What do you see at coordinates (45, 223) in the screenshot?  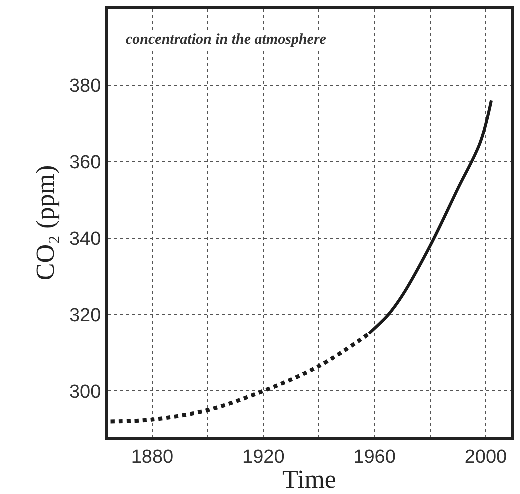 I see `y-axis-title: CO₂ (ppm)` at bounding box center [45, 223].